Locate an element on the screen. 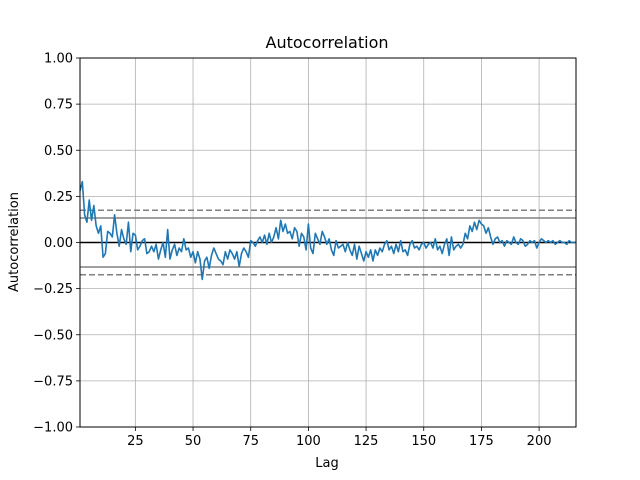 The height and width of the screenshot is (480, 640). y-tick-label: 0.25 is located at coordinates (58, 197).